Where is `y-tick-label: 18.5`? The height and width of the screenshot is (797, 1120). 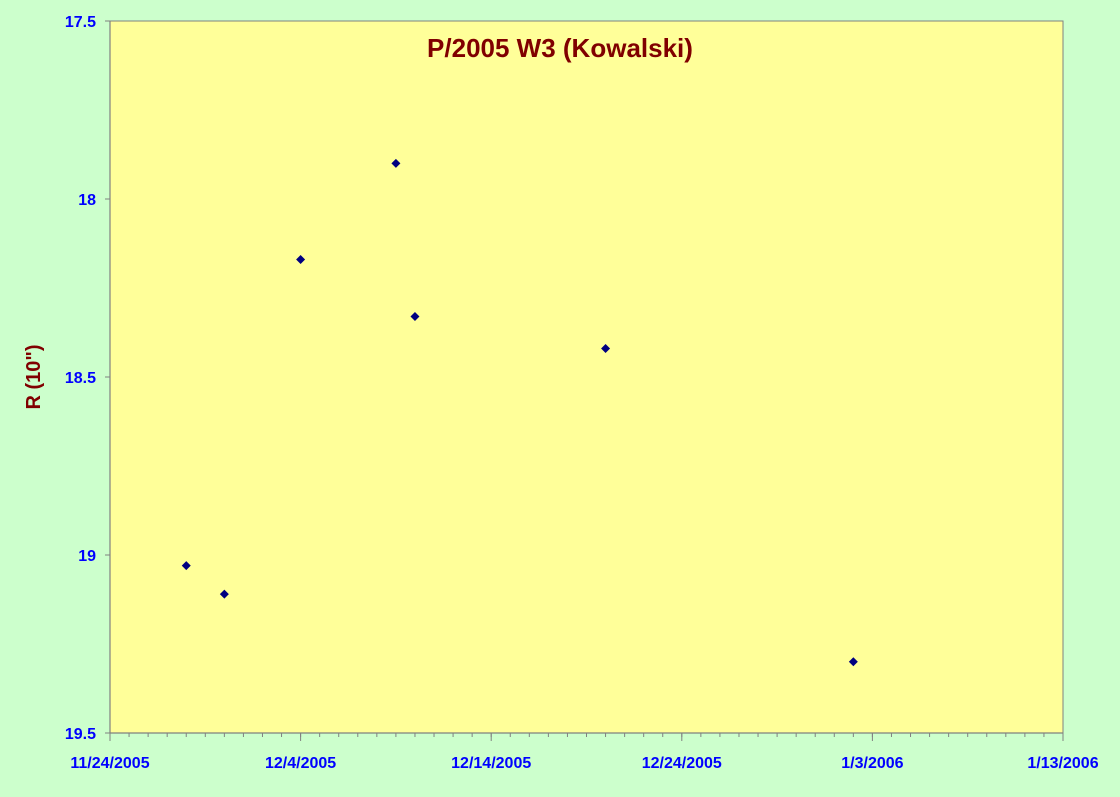 y-tick-label: 18.5 is located at coordinates (80, 378).